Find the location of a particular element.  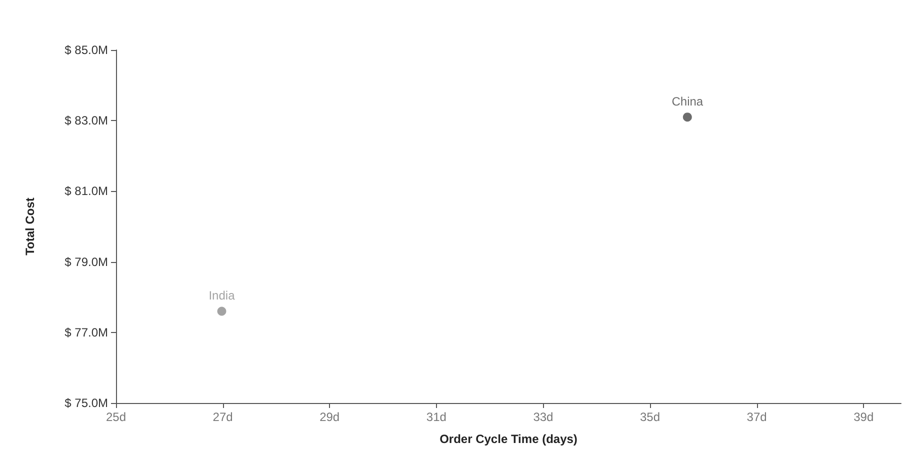

x-tick-label: 29d is located at coordinates (330, 417).